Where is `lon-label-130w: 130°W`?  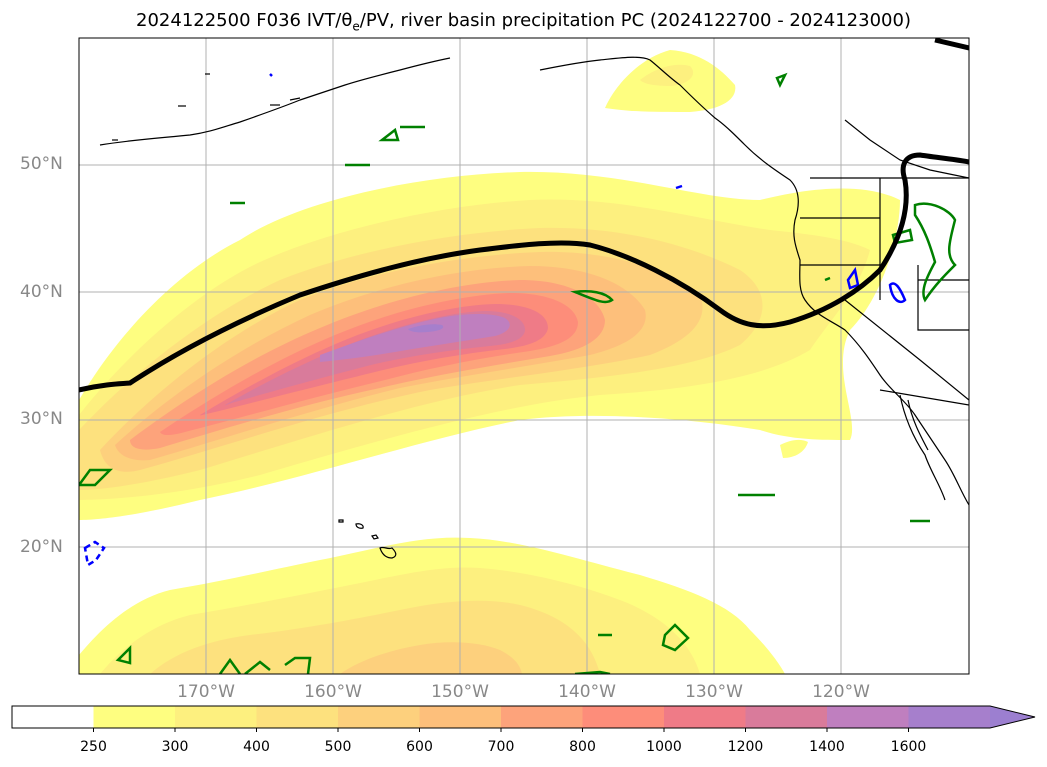 lon-label-130w: 130°W is located at coordinates (714, 692).